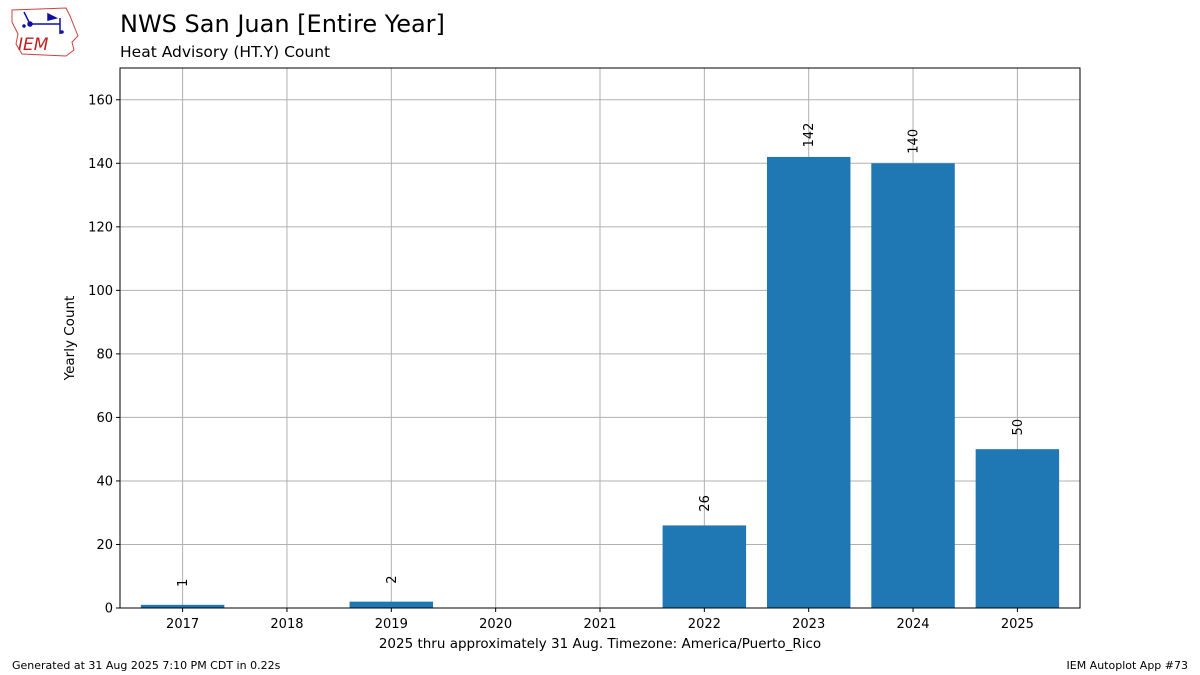 The width and height of the screenshot is (1200, 675). Describe the element at coordinates (704, 624) in the screenshot. I see `x-tick-label: 2022` at that location.